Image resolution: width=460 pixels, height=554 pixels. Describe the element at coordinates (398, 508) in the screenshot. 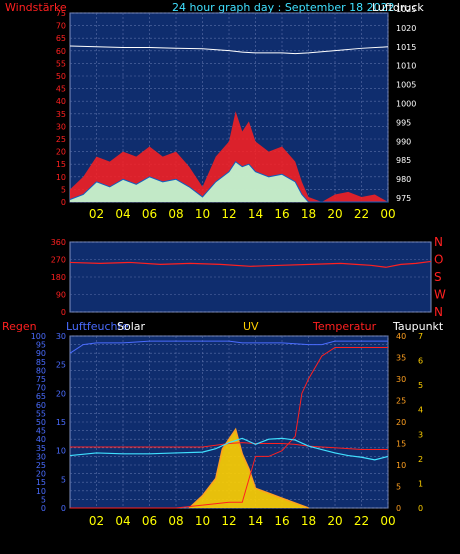

I see `y3-tick-label: 0` at that location.